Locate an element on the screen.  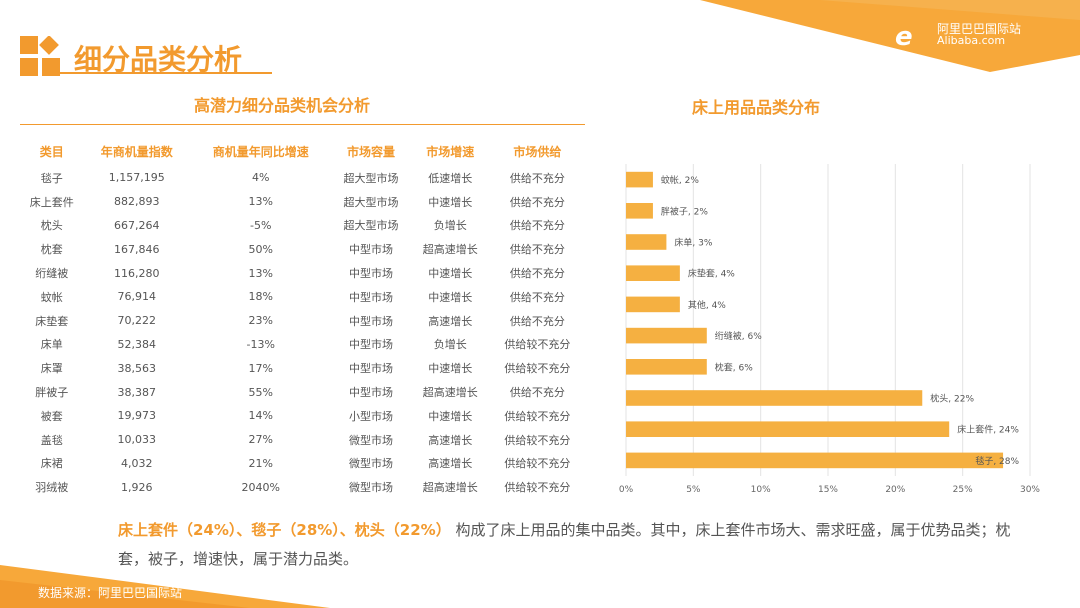
table-cell: 盖毯 is located at coordinates (51, 440).